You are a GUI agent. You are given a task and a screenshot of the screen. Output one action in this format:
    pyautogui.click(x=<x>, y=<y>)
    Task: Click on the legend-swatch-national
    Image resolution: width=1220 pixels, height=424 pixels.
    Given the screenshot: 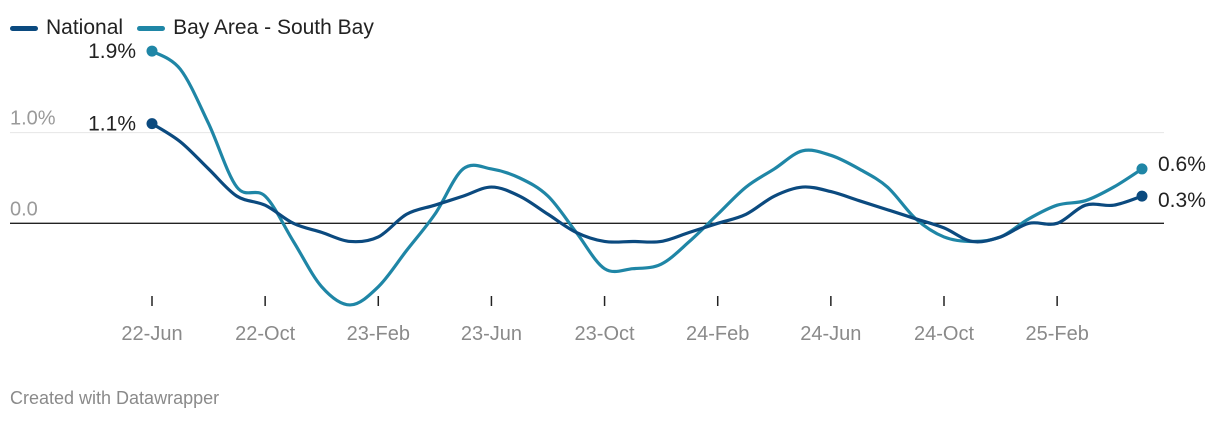 What is the action you would take?
    pyautogui.click(x=24, y=28)
    